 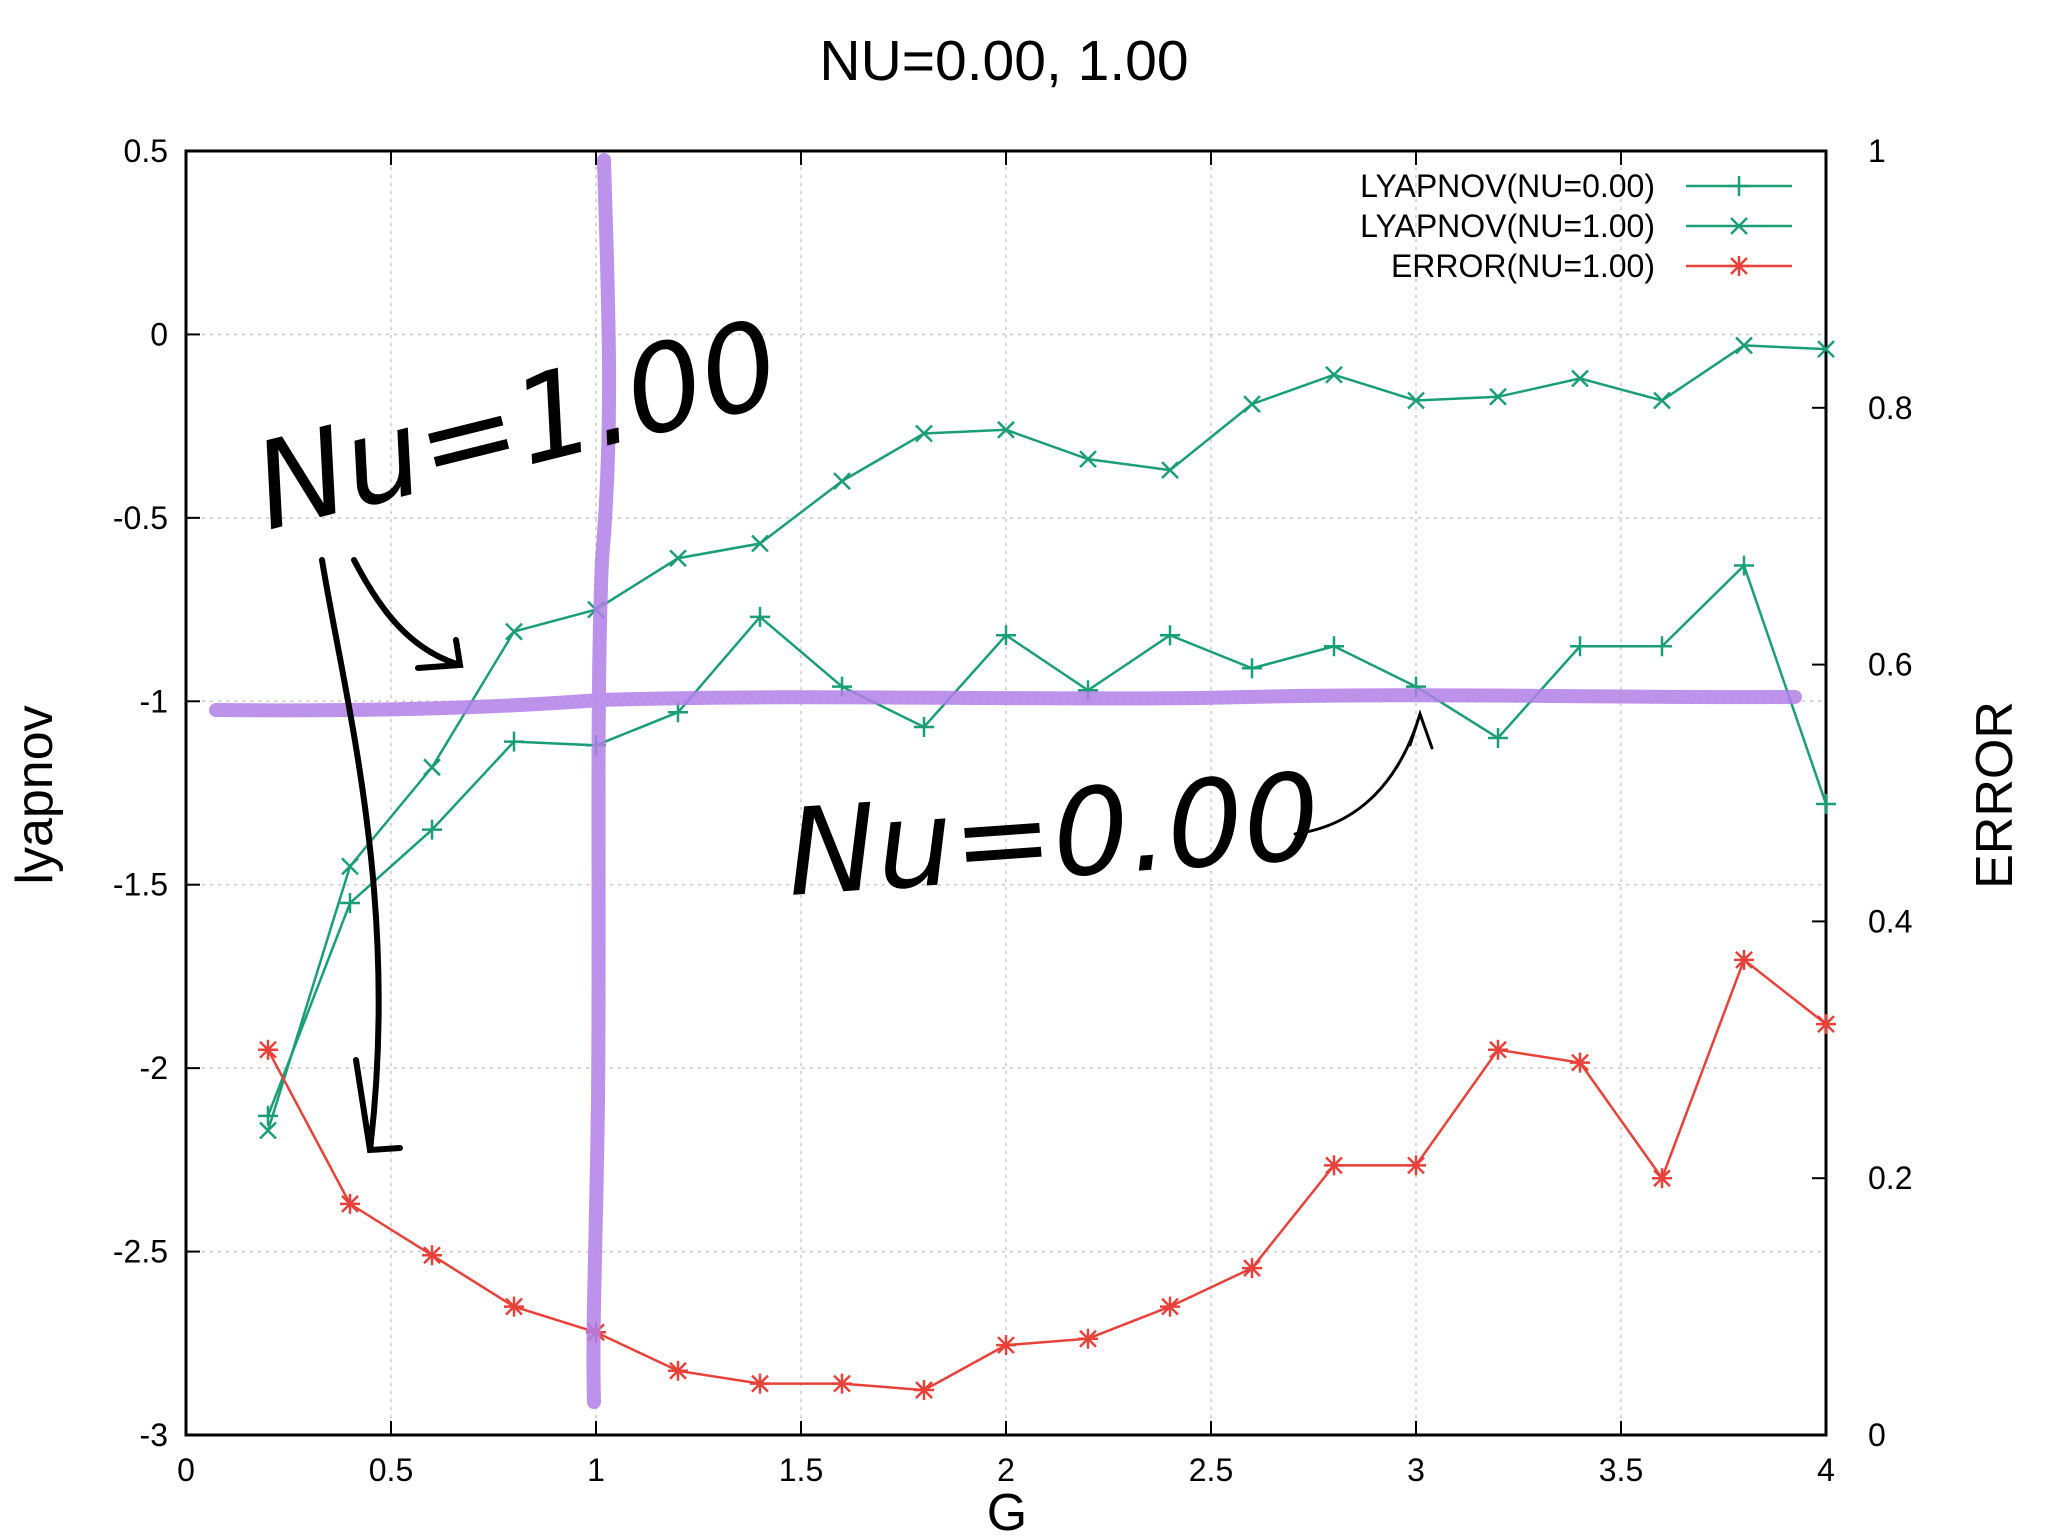 I want to click on y2-tick-label: 0.4, so click(x=1890, y=921).